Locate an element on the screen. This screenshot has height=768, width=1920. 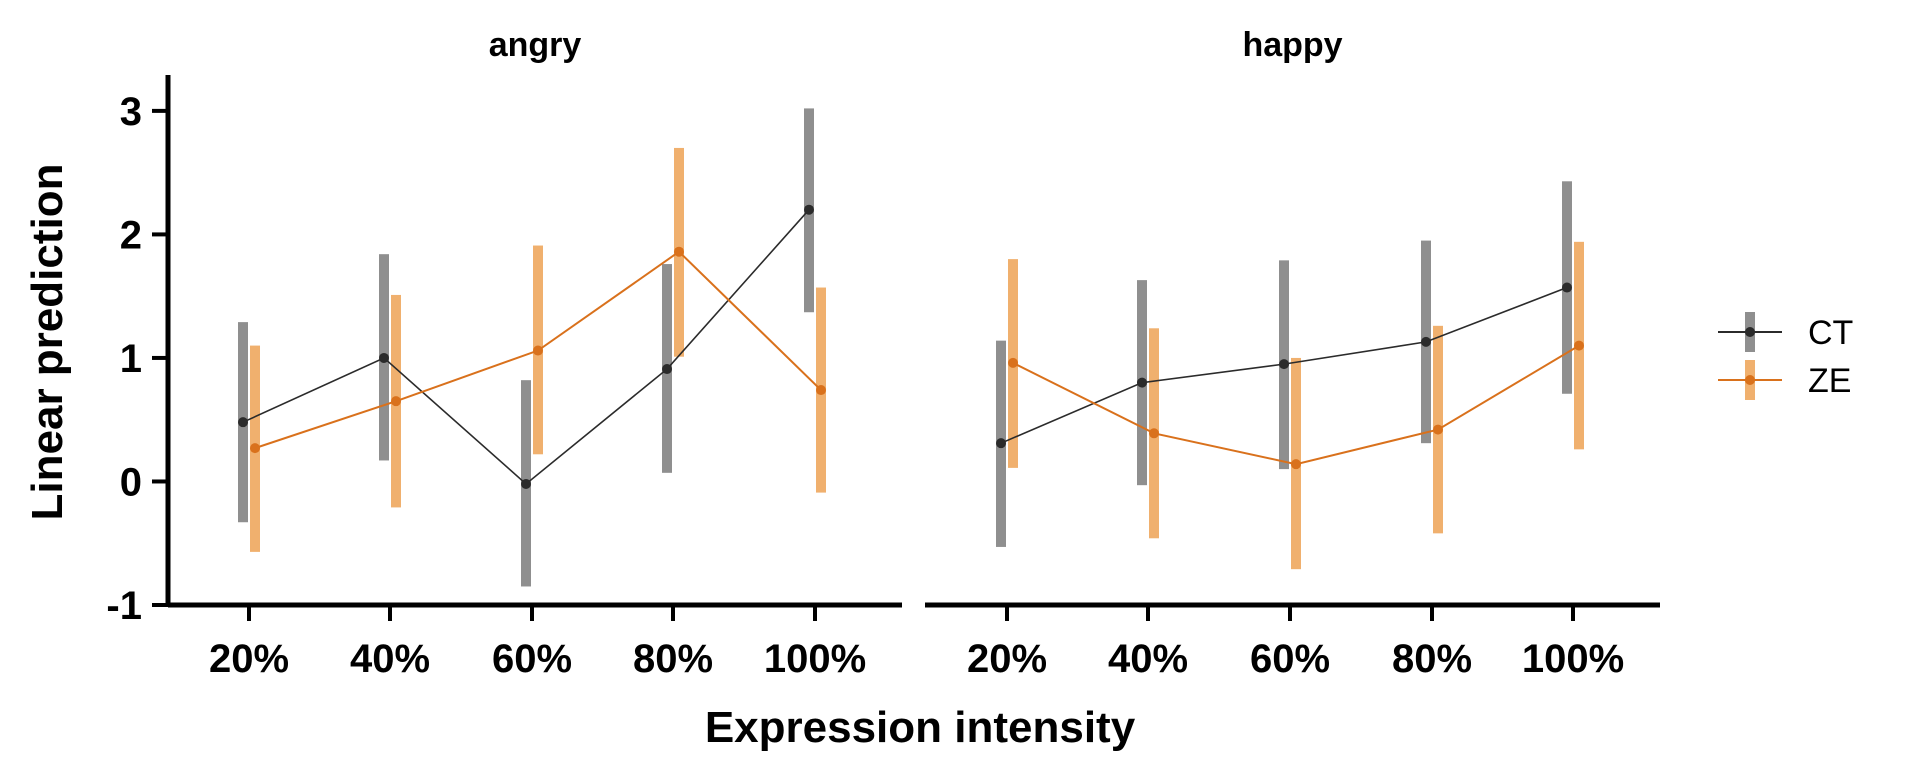
panel-title: happy is located at coordinates (1292, 45).